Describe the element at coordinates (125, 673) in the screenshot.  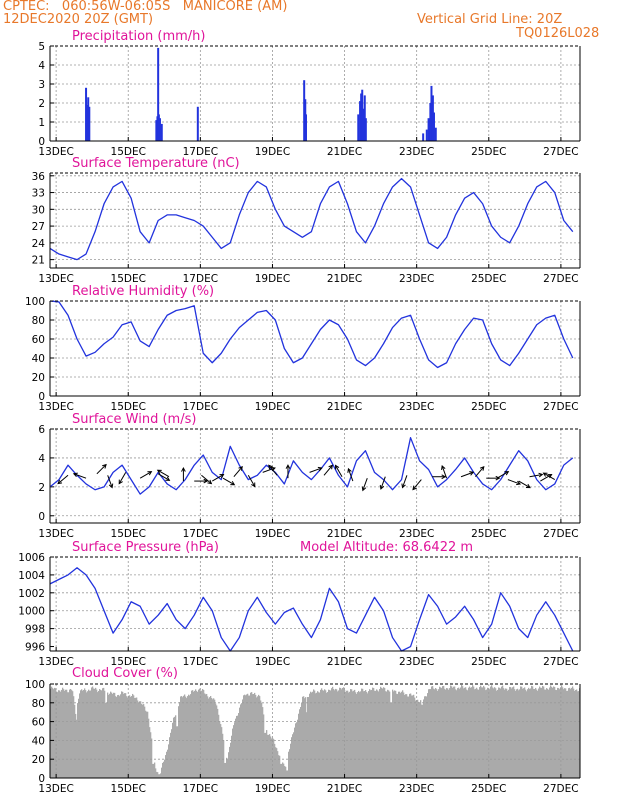
I see `cloud-title: Cloud Cover (%)` at that location.